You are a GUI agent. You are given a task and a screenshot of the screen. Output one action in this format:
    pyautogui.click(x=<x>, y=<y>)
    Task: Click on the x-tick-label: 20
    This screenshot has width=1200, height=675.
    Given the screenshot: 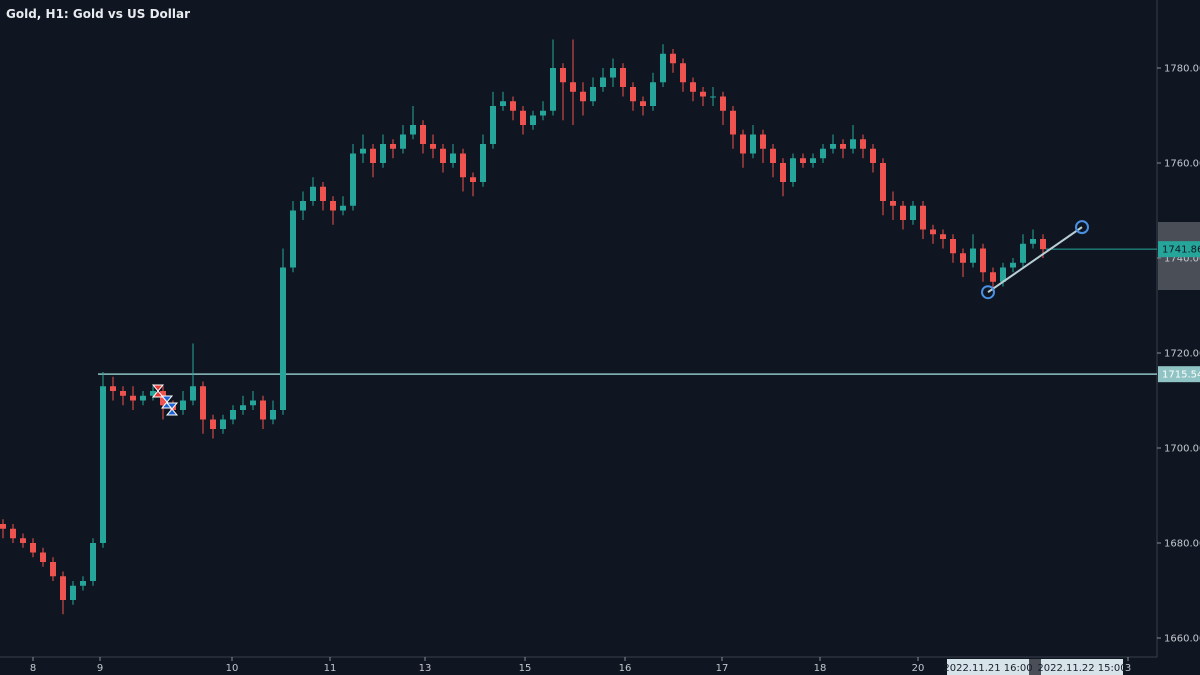 What is the action you would take?
    pyautogui.click(x=918, y=668)
    